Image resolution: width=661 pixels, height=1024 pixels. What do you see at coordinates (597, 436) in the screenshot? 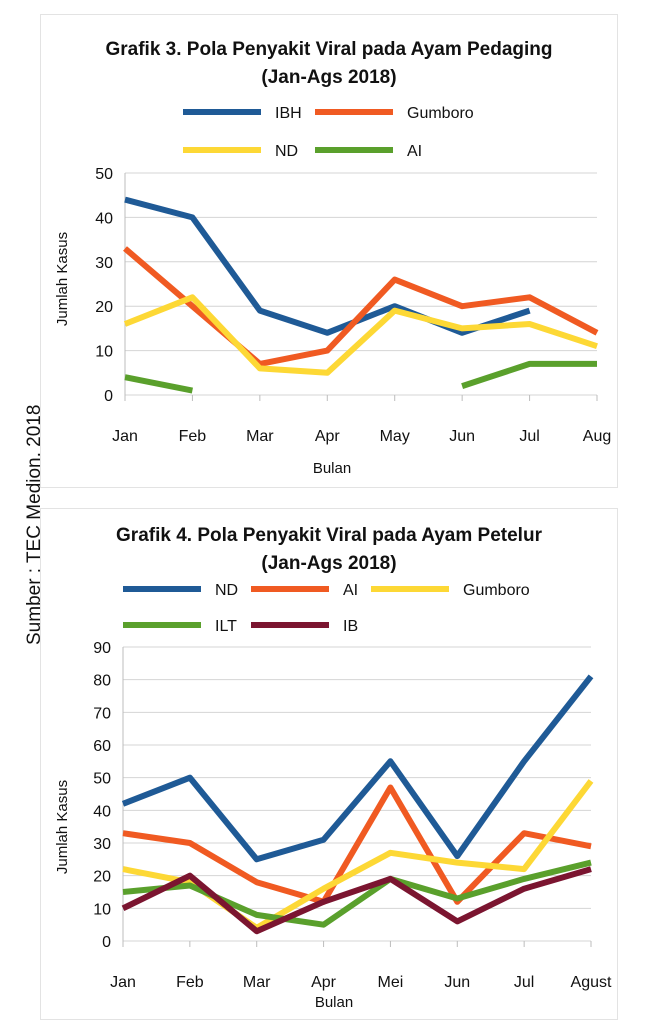
I see `x-tick-label: Aug` at bounding box center [597, 436].